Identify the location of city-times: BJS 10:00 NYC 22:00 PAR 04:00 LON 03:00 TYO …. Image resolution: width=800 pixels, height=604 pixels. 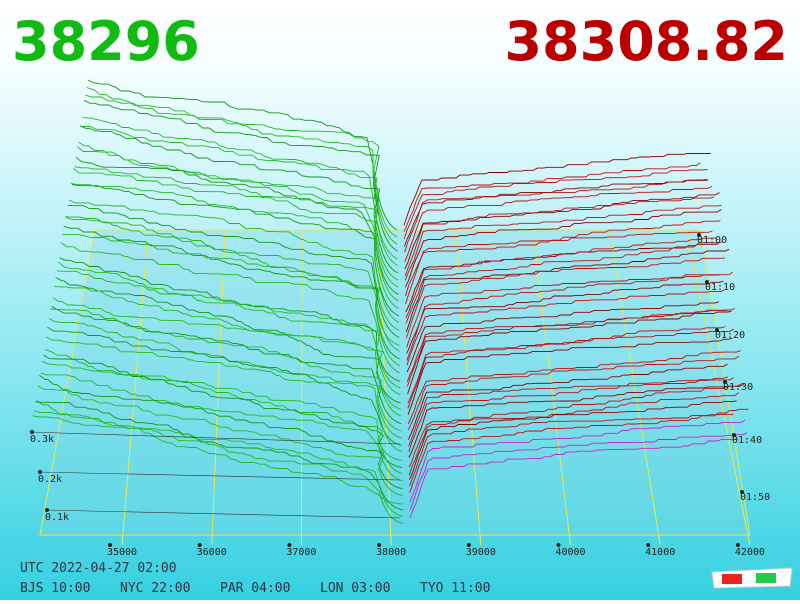
(255, 588).